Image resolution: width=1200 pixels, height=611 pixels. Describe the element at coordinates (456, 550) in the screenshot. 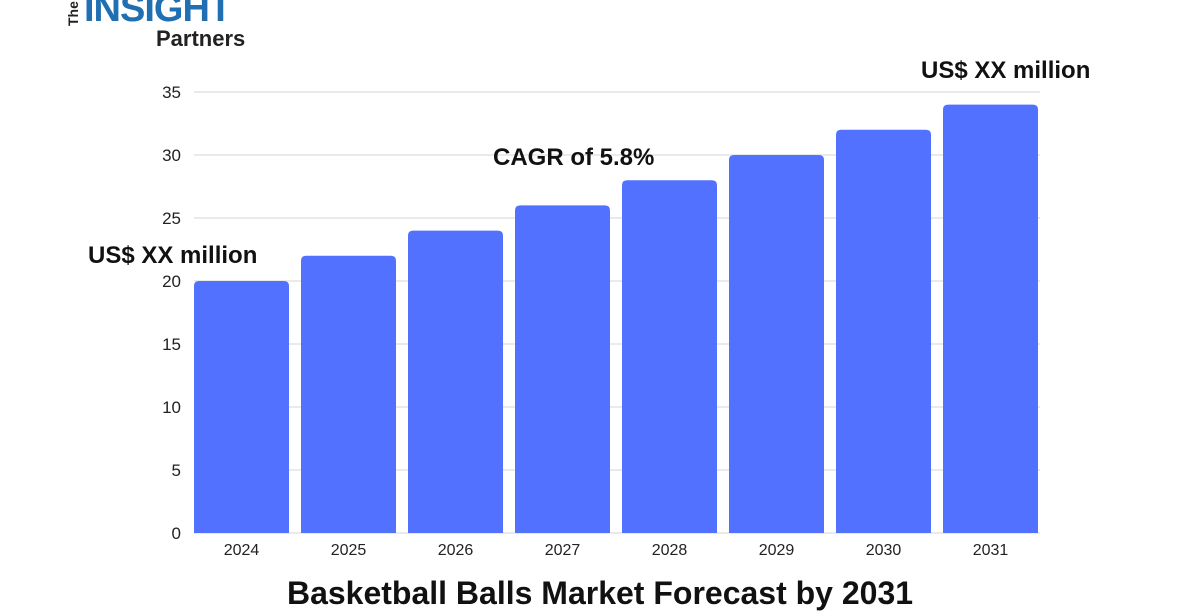

I see `x-tick-label: 2026` at that location.